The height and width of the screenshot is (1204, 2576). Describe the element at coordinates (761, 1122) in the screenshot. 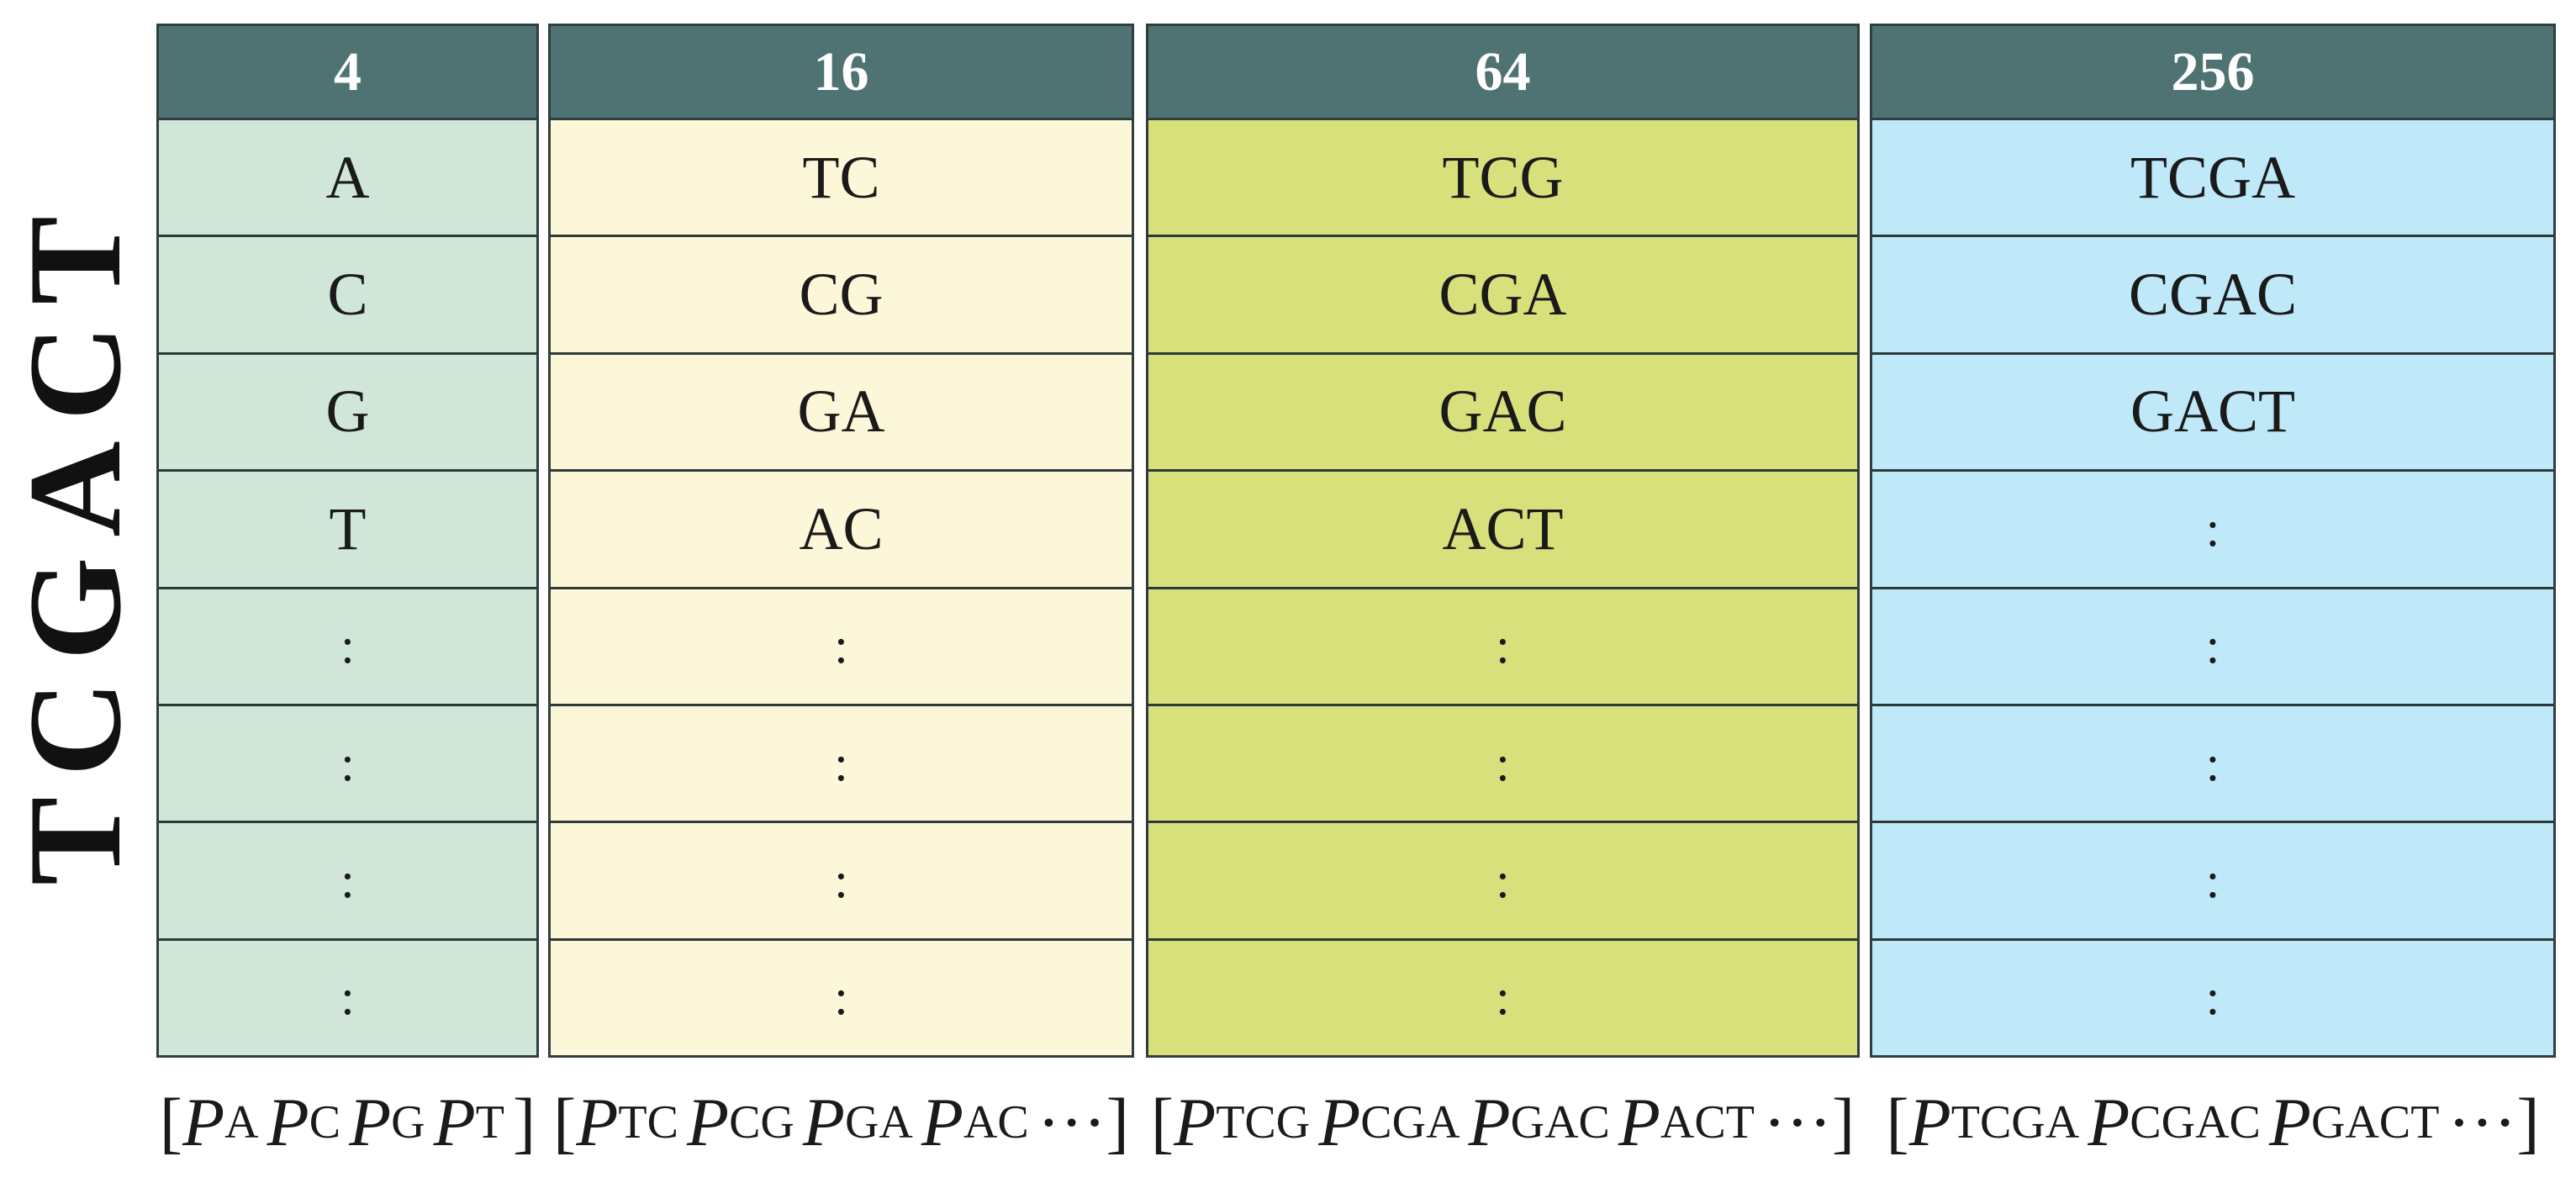

I see `probability-subscript: CG` at that location.